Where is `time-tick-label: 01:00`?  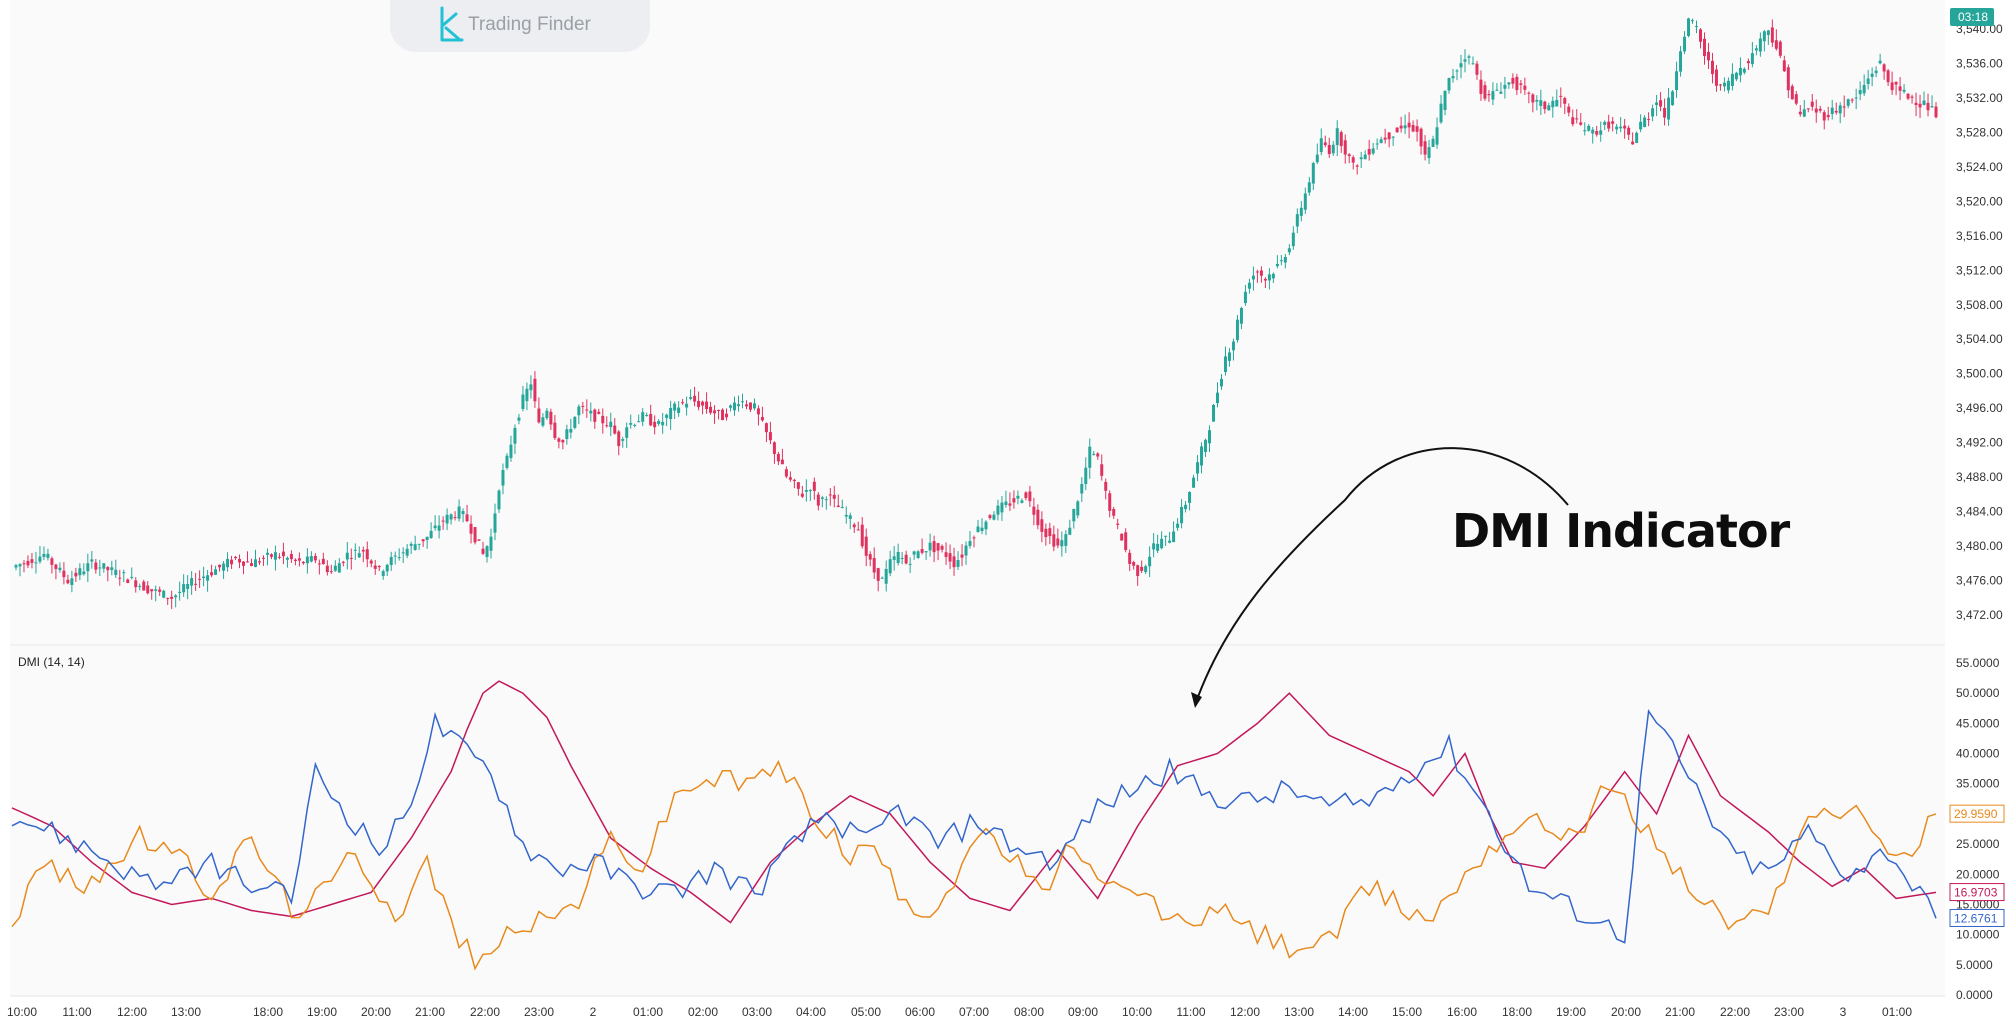 time-tick-label: 01:00 is located at coordinates (648, 1012).